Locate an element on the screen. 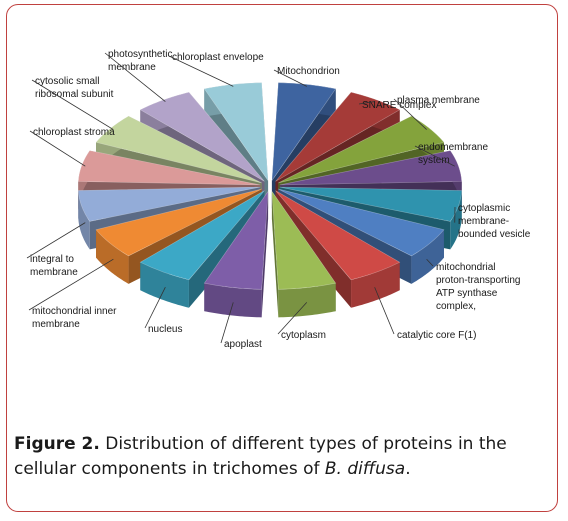 The image size is (568, 521). figure-label: Figure 2. is located at coordinates (57, 444).